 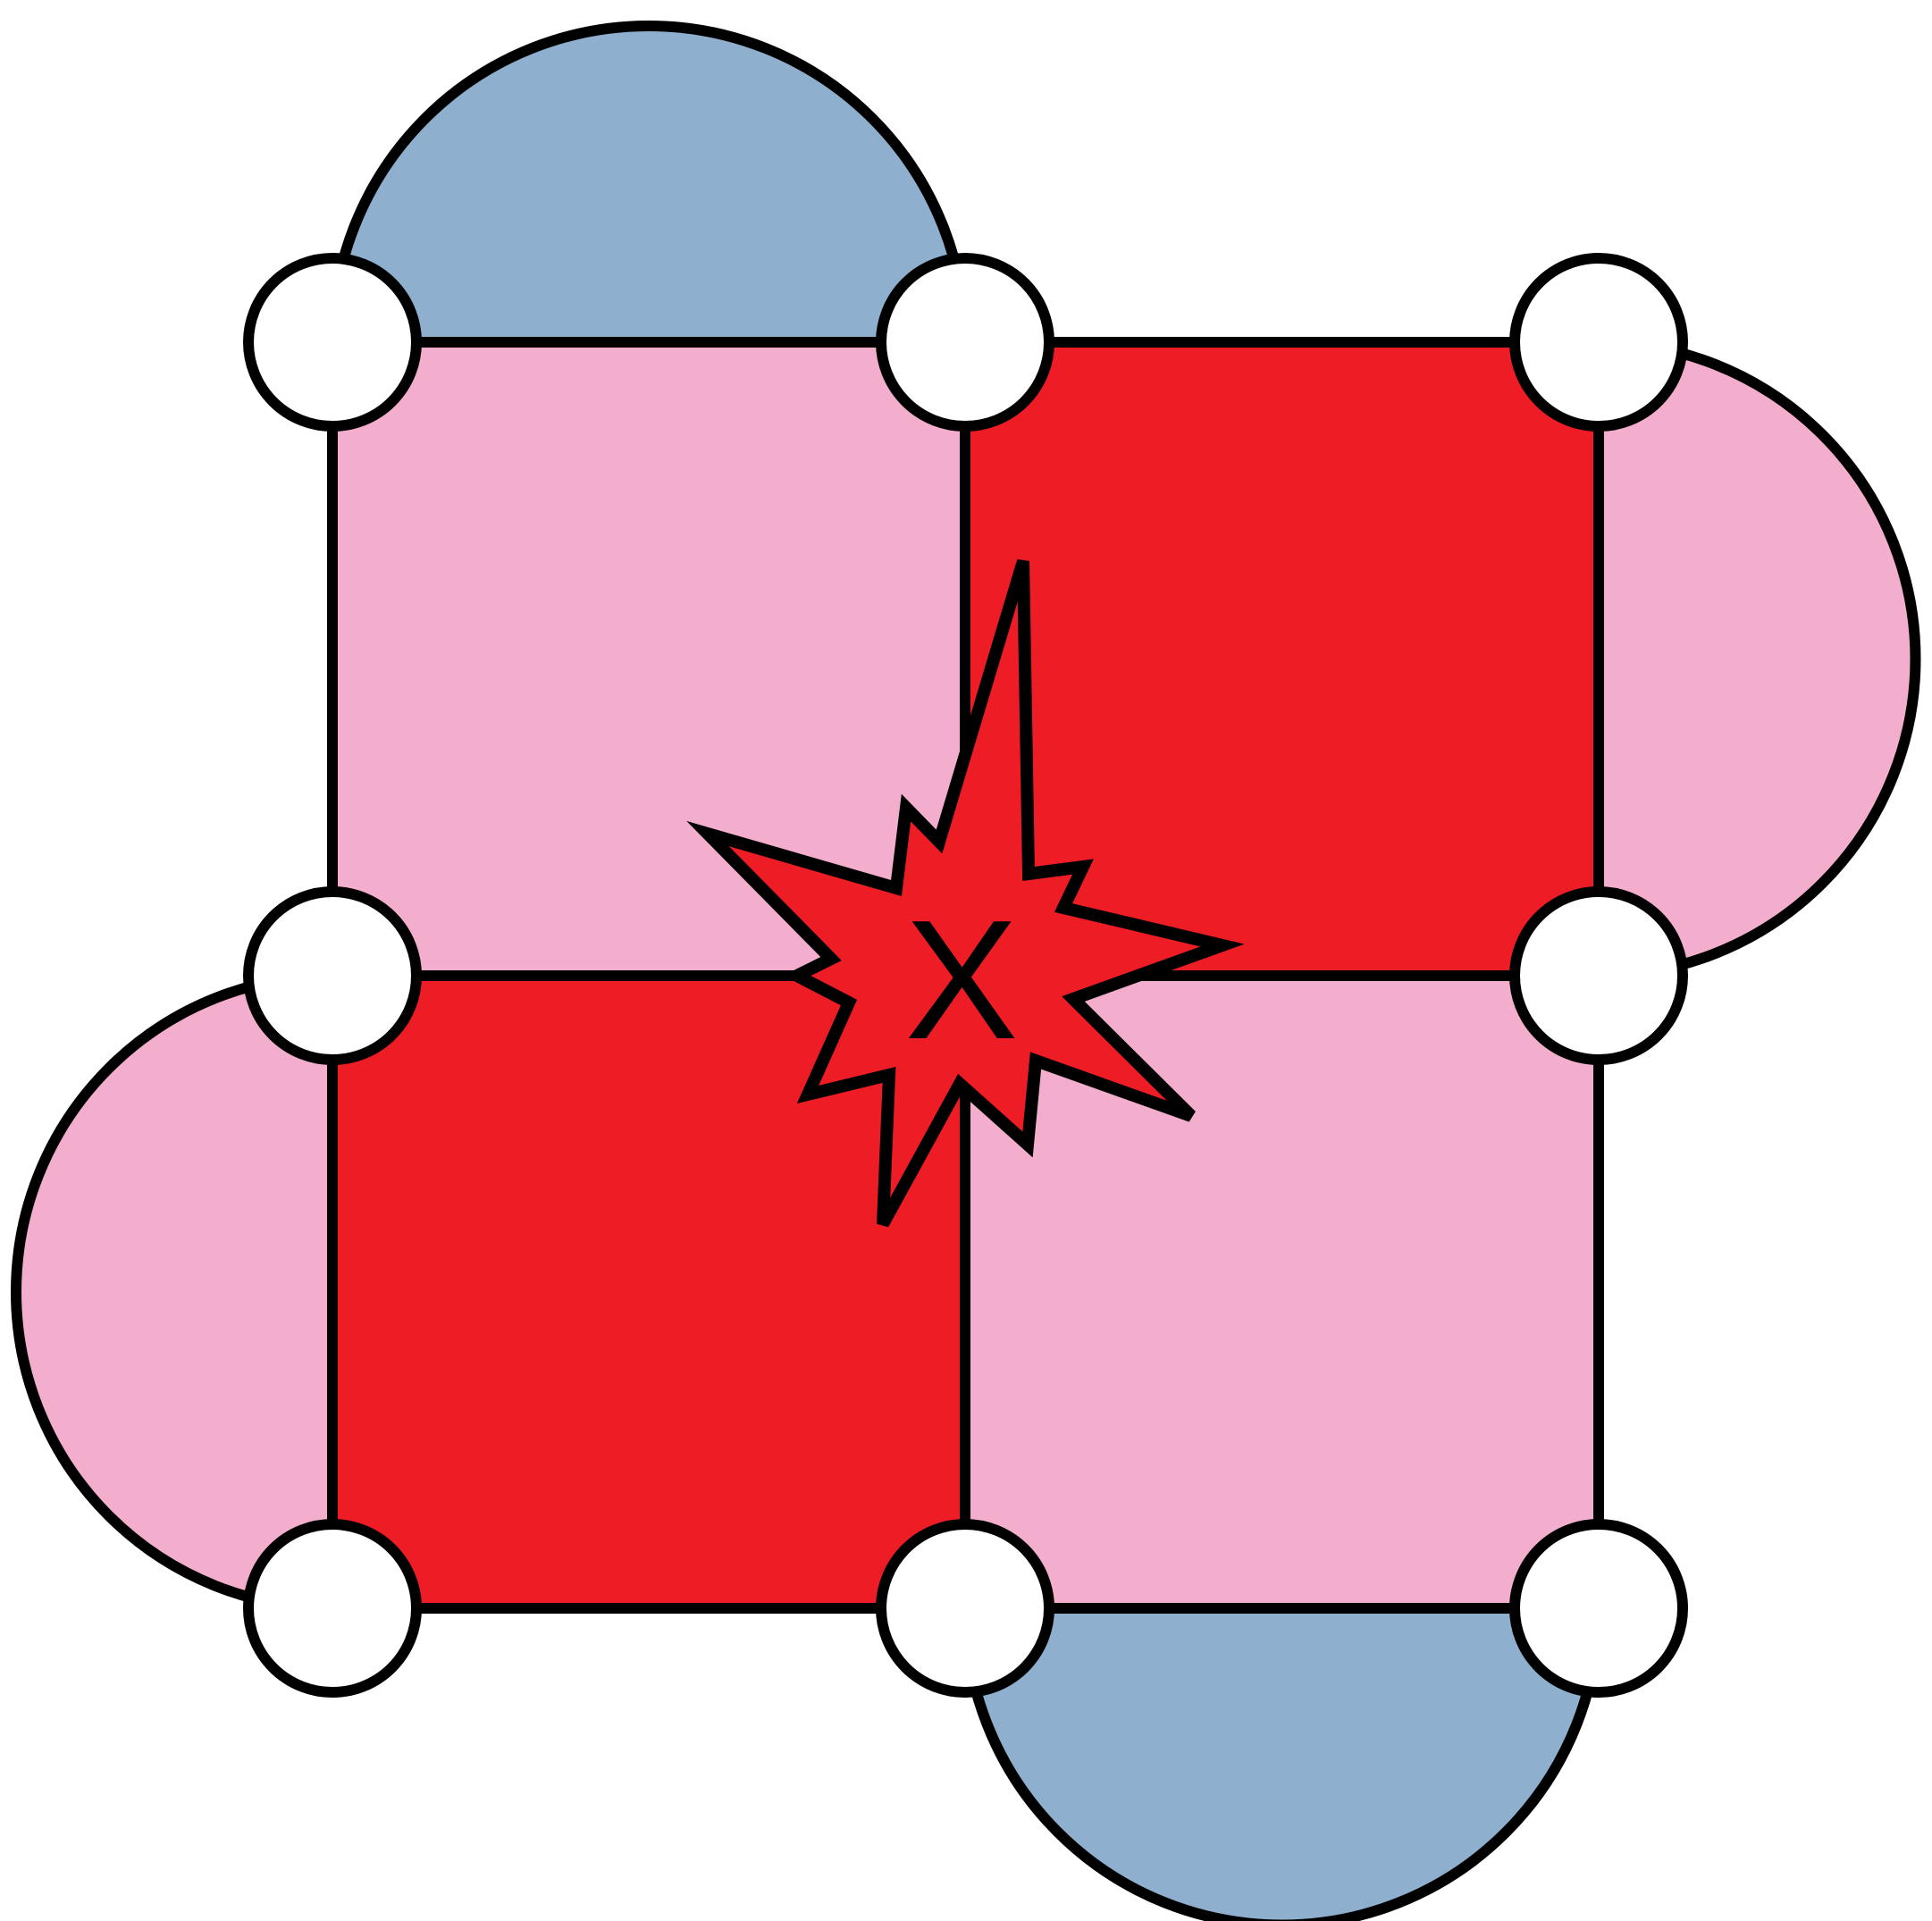 I want to click on node-middle-left, so click(x=332, y=976).